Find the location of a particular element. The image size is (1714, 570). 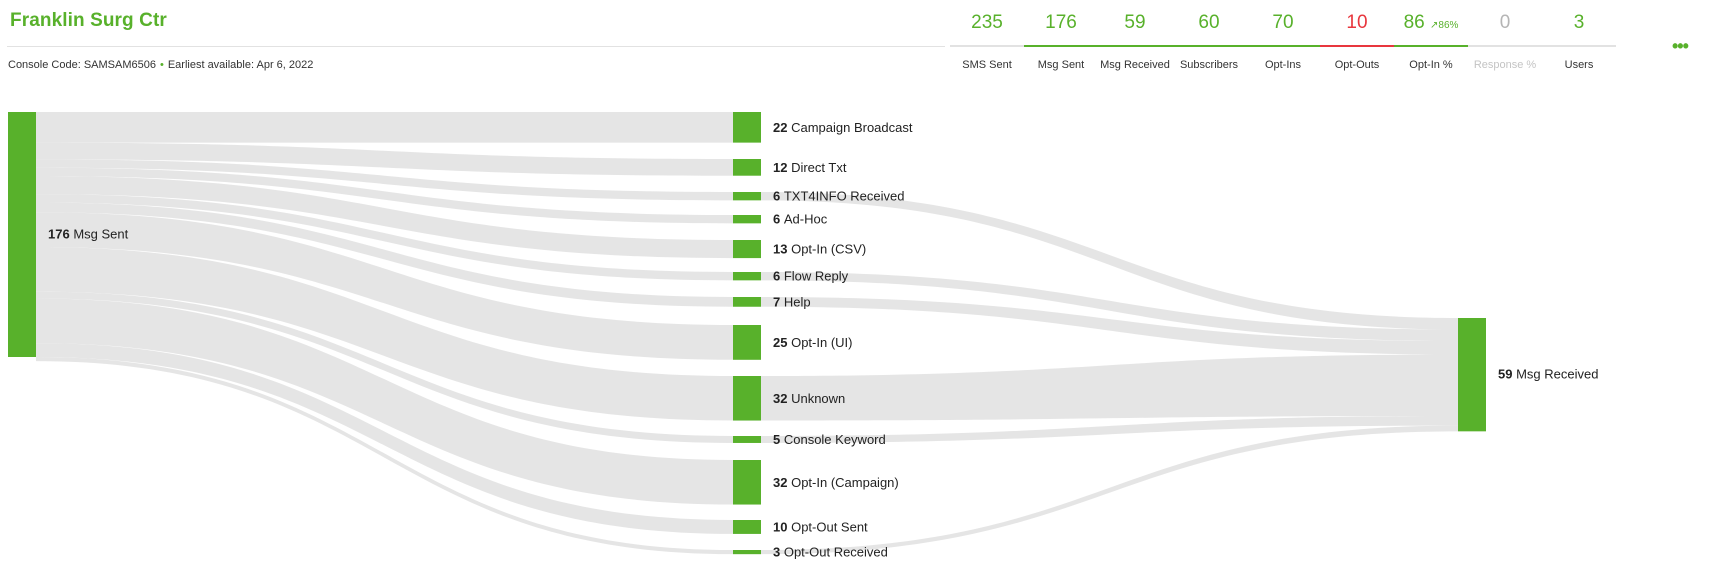

node-msg-received is located at coordinates (1472, 375).